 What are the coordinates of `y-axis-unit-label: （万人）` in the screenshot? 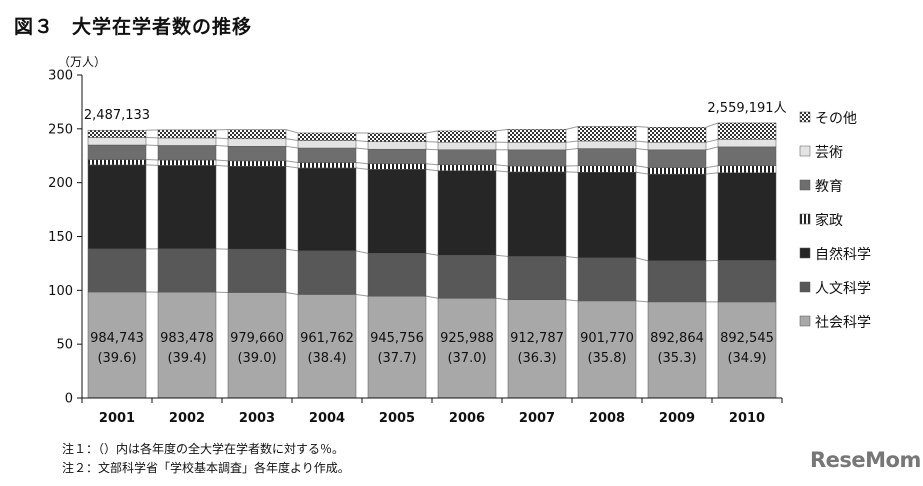 It's located at (82, 62).